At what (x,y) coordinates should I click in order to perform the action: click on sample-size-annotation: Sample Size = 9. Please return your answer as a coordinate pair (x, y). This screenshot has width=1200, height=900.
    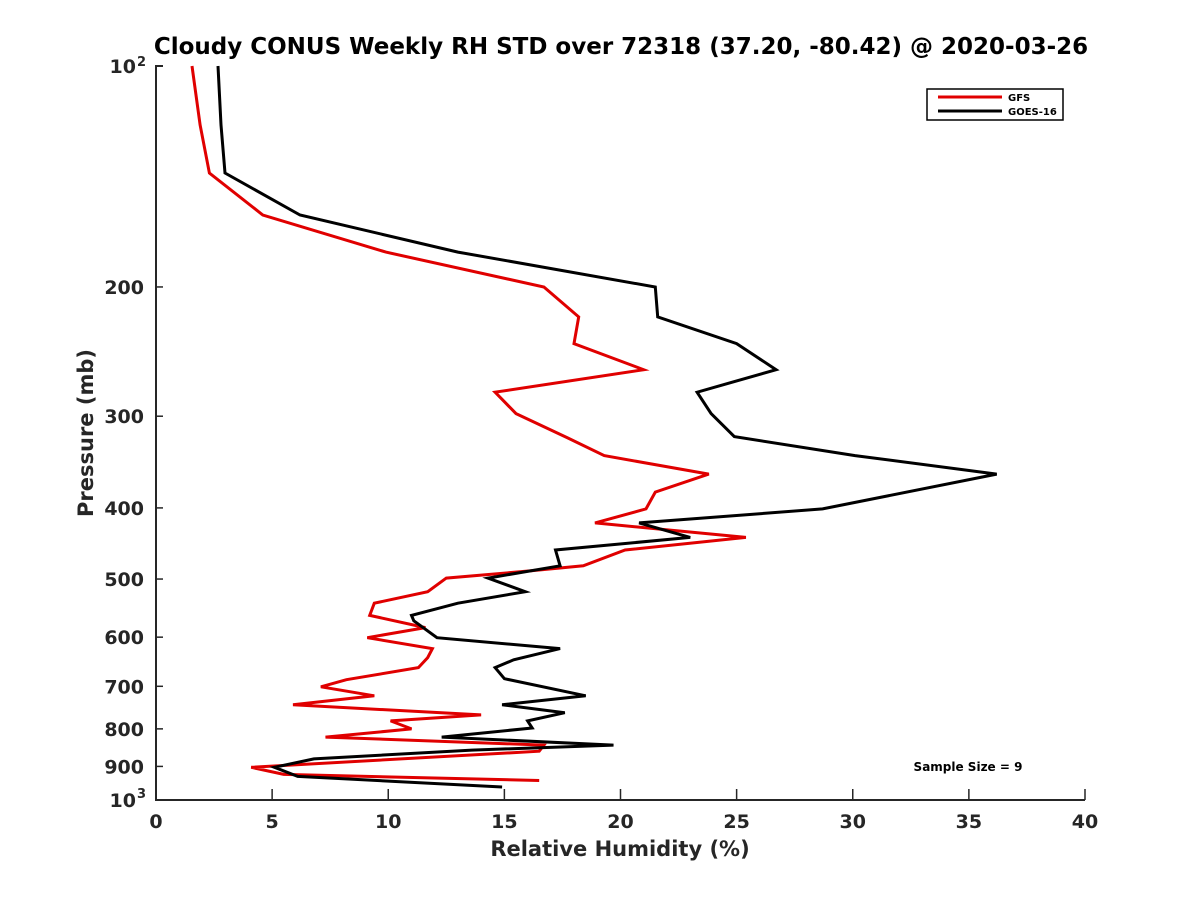
    Looking at the image, I should click on (968, 767).